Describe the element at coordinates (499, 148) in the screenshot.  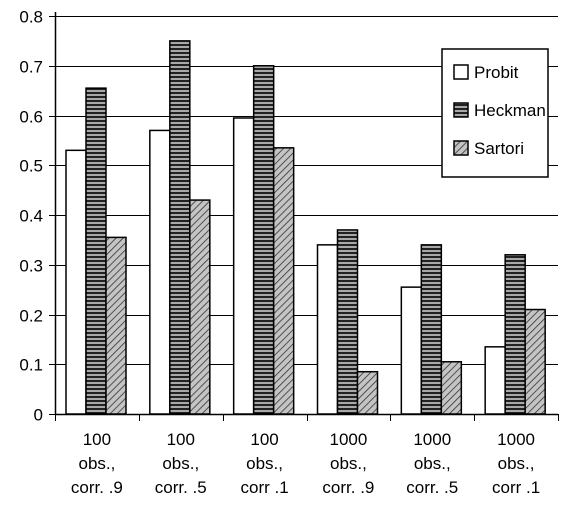
I see `legend-label-sartori: Sartori` at that location.